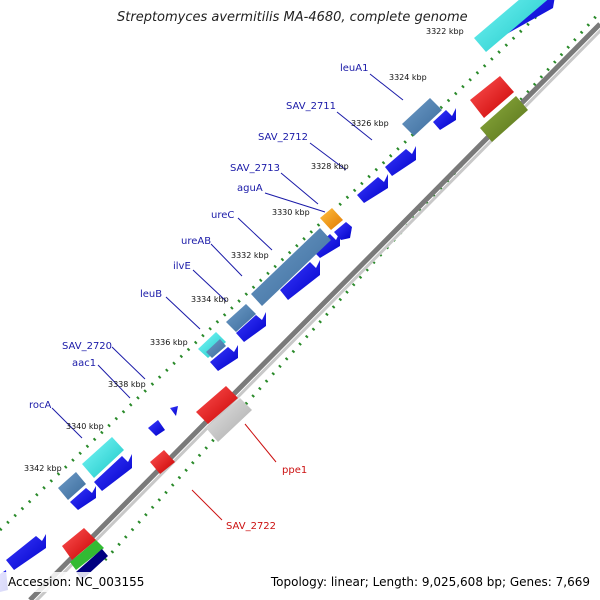 This screenshot has width=600, height=600. I want to click on label-leader-lines-red, so click(234, 472).